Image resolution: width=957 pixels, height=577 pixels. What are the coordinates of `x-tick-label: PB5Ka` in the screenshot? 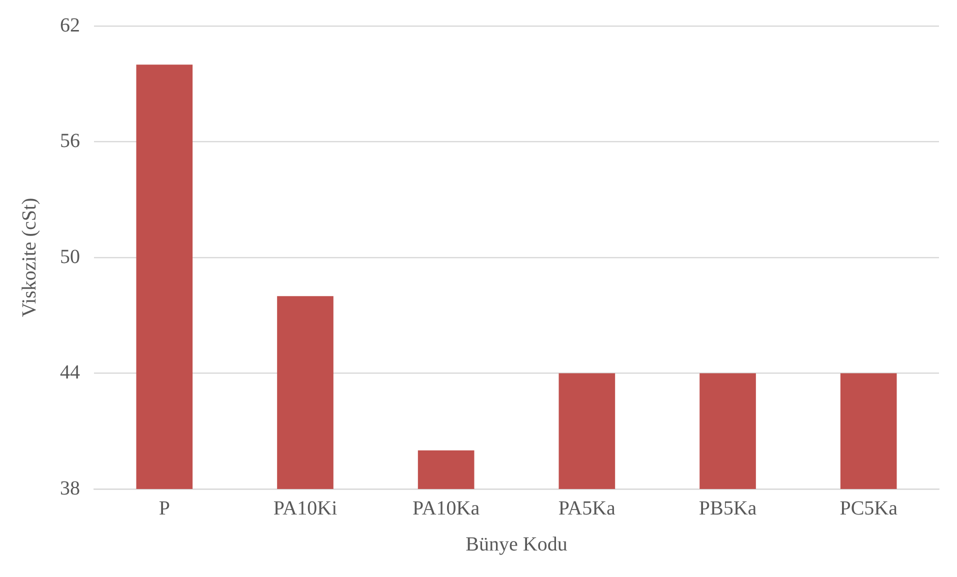 It's located at (727, 508).